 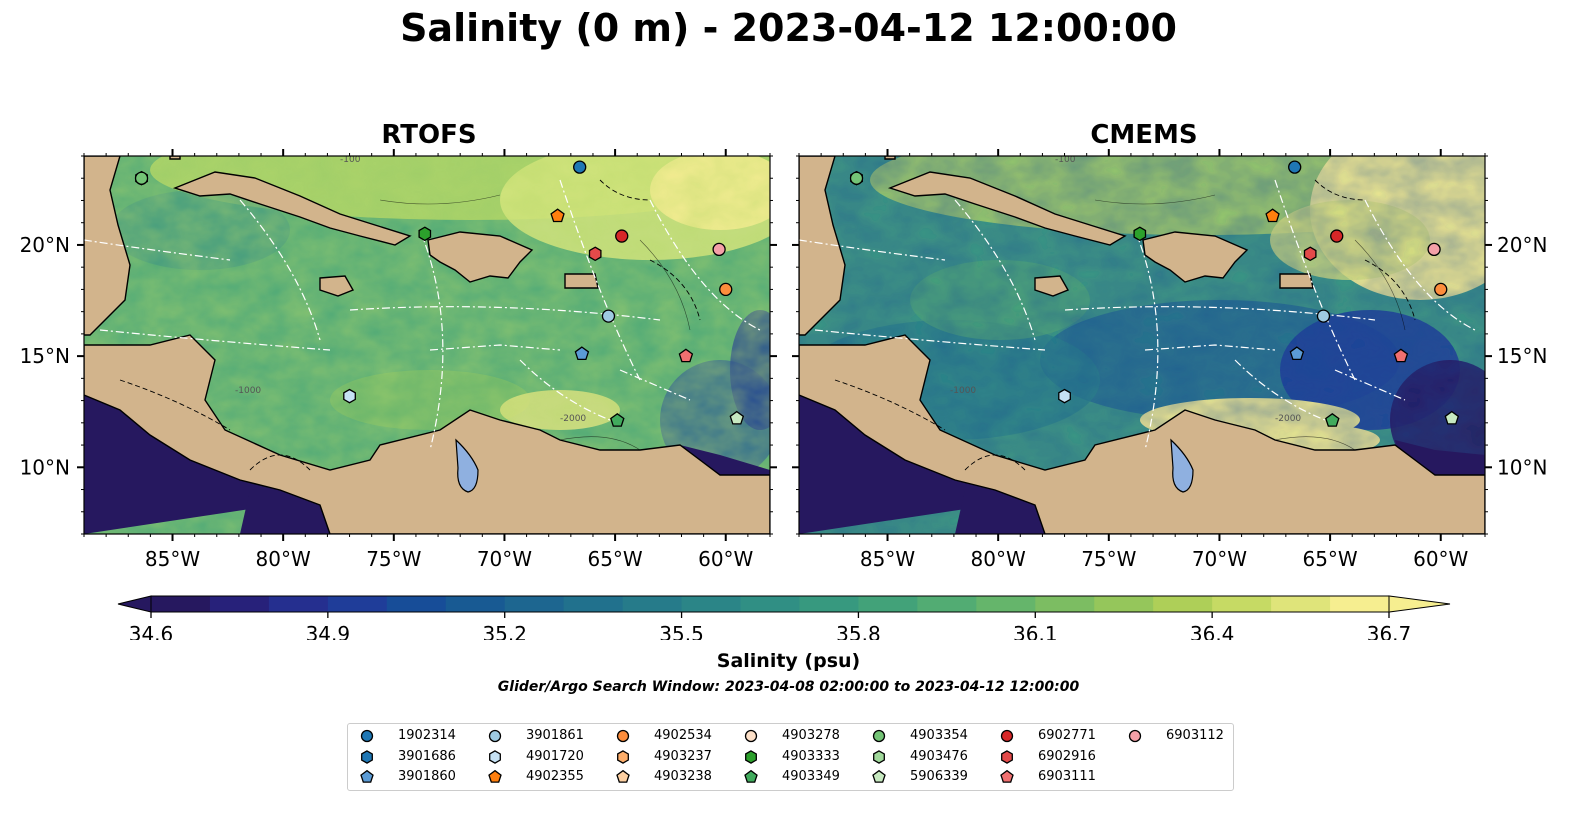 What do you see at coordinates (784, 617) in the screenshot?
I see `colorbar: 34.6 34.9 35.2 35.5 35.8 36.1 36.4 36.7` at bounding box center [784, 617].